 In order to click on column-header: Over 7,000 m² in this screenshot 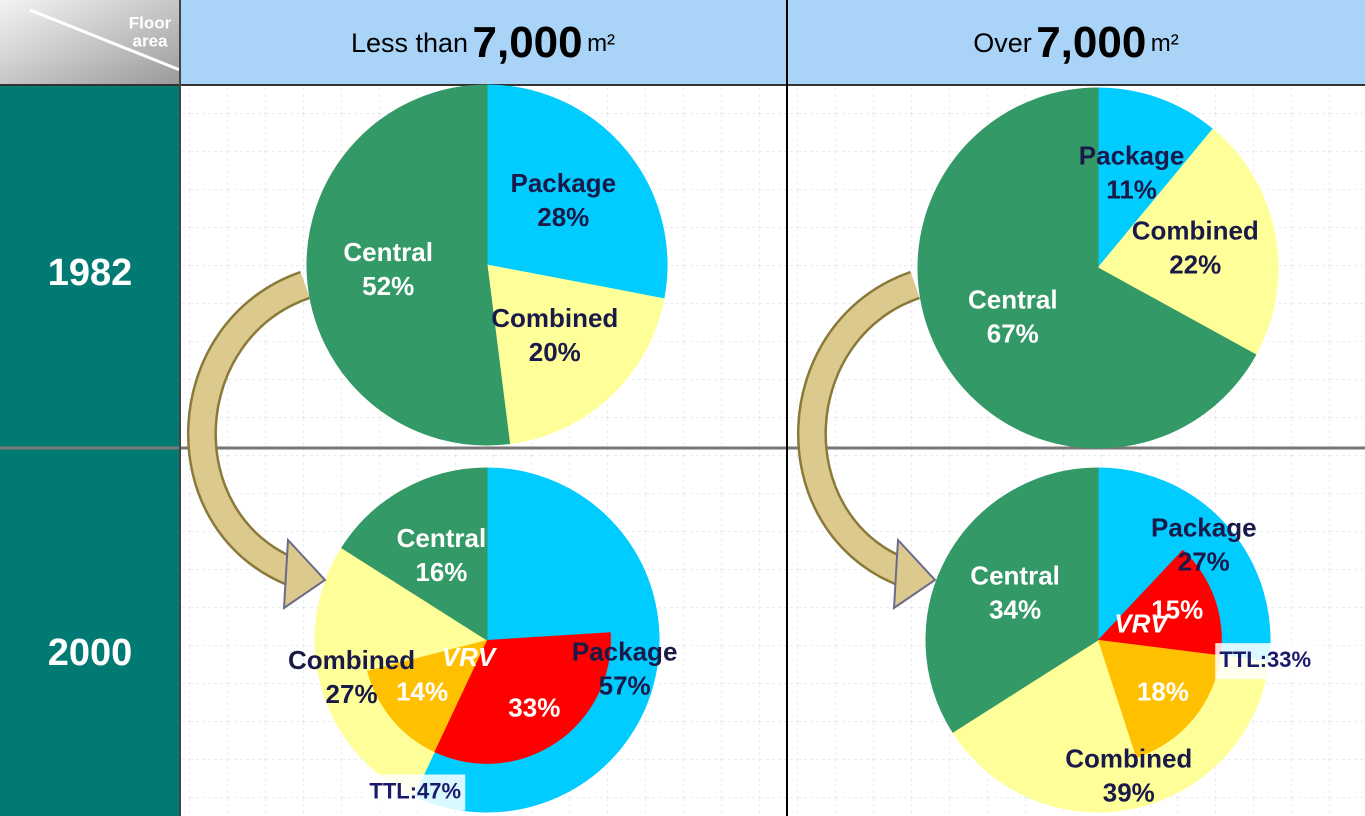, I will do `click(1076, 42)`.